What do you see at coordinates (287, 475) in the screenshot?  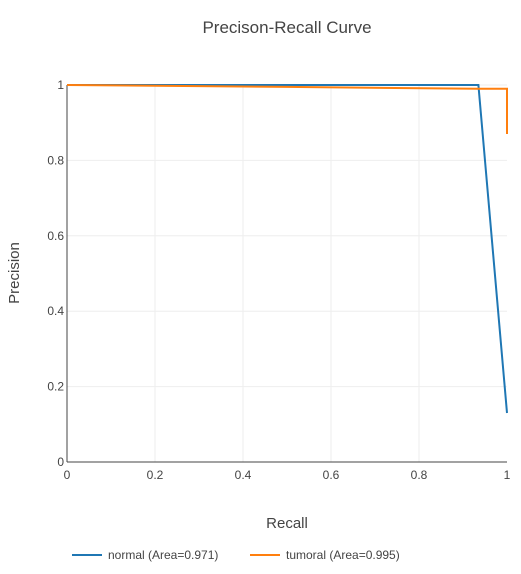 I see `x-ticks: 0 0.2 0.4 0.6 0.8 1` at bounding box center [287, 475].